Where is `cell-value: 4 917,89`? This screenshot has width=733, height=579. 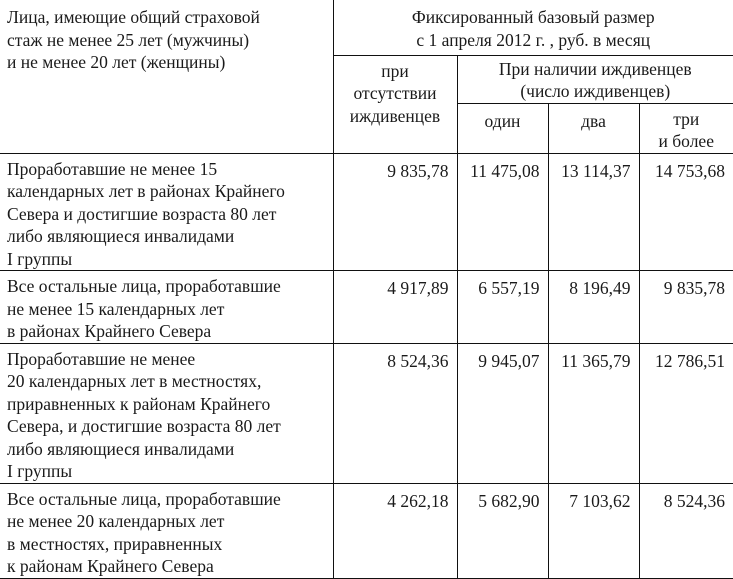 cell-value: 4 917,89 is located at coordinates (395, 307).